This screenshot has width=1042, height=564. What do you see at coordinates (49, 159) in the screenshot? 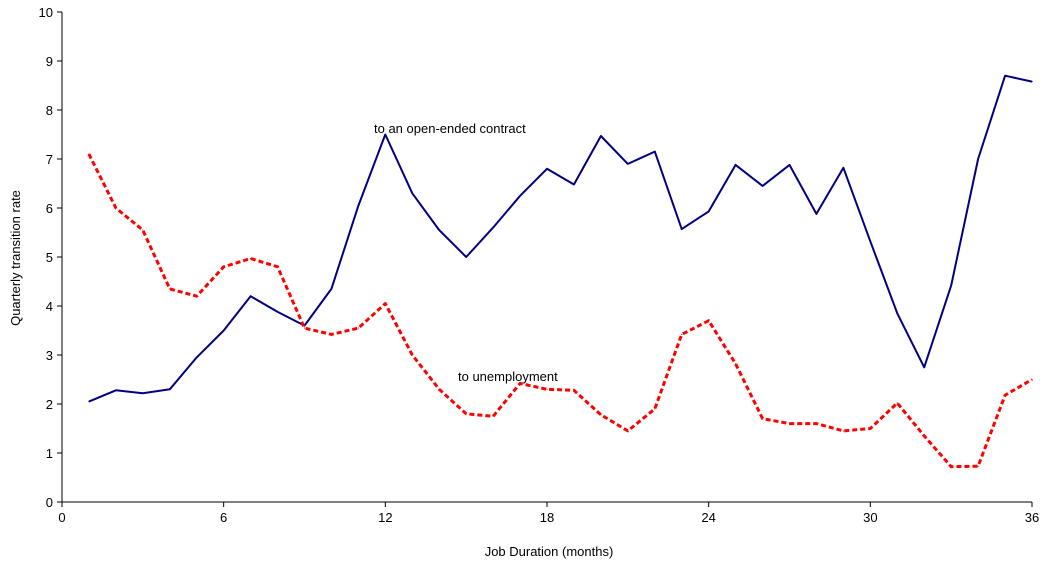
I see `y-tick-label: 7` at bounding box center [49, 159].